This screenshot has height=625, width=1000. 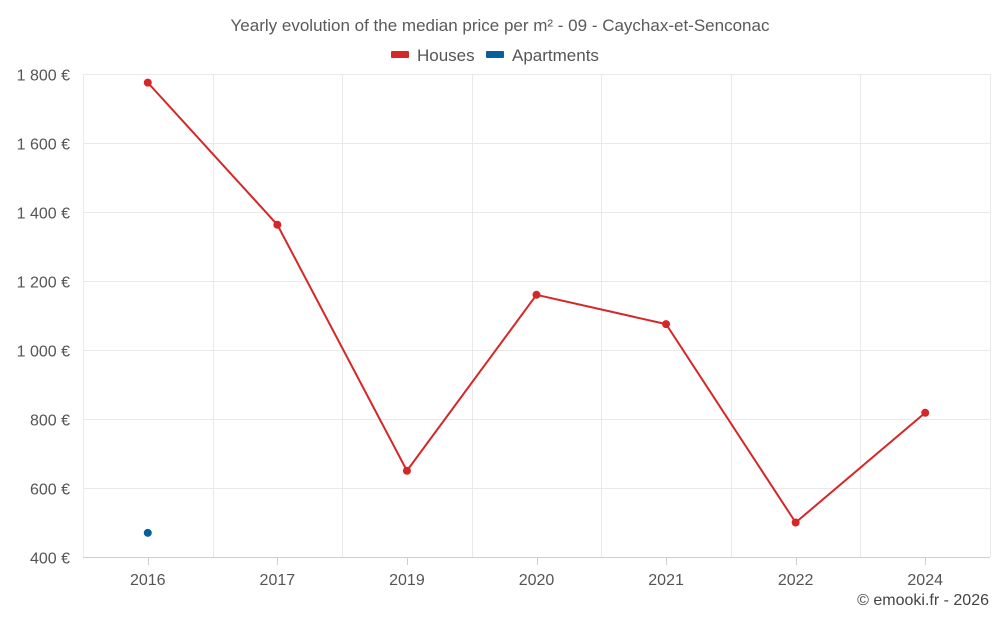 I want to click on legend-item-houses: Houses, so click(x=433, y=55).